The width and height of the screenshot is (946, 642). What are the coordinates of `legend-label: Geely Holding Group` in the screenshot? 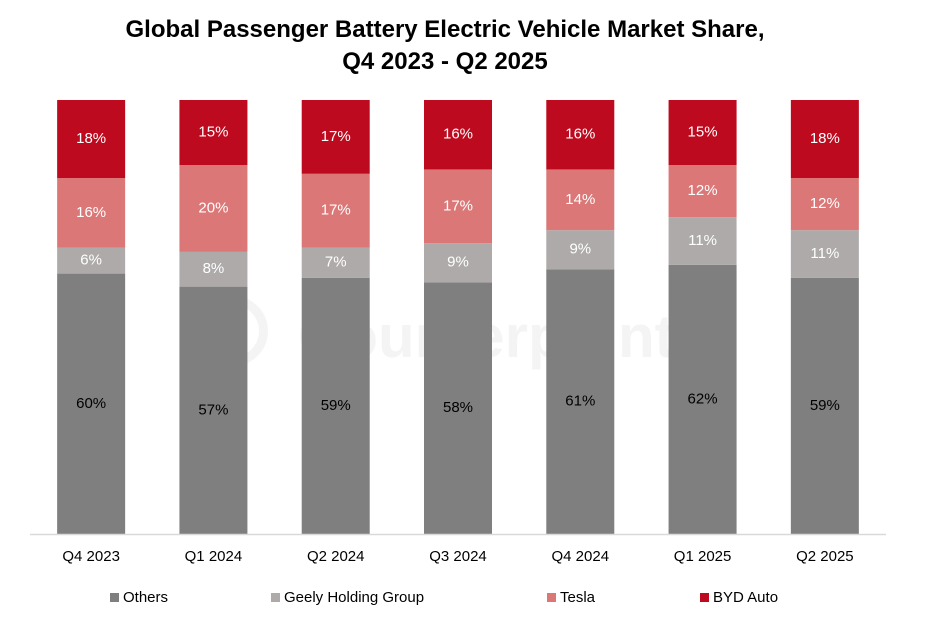 It's located at (354, 597).